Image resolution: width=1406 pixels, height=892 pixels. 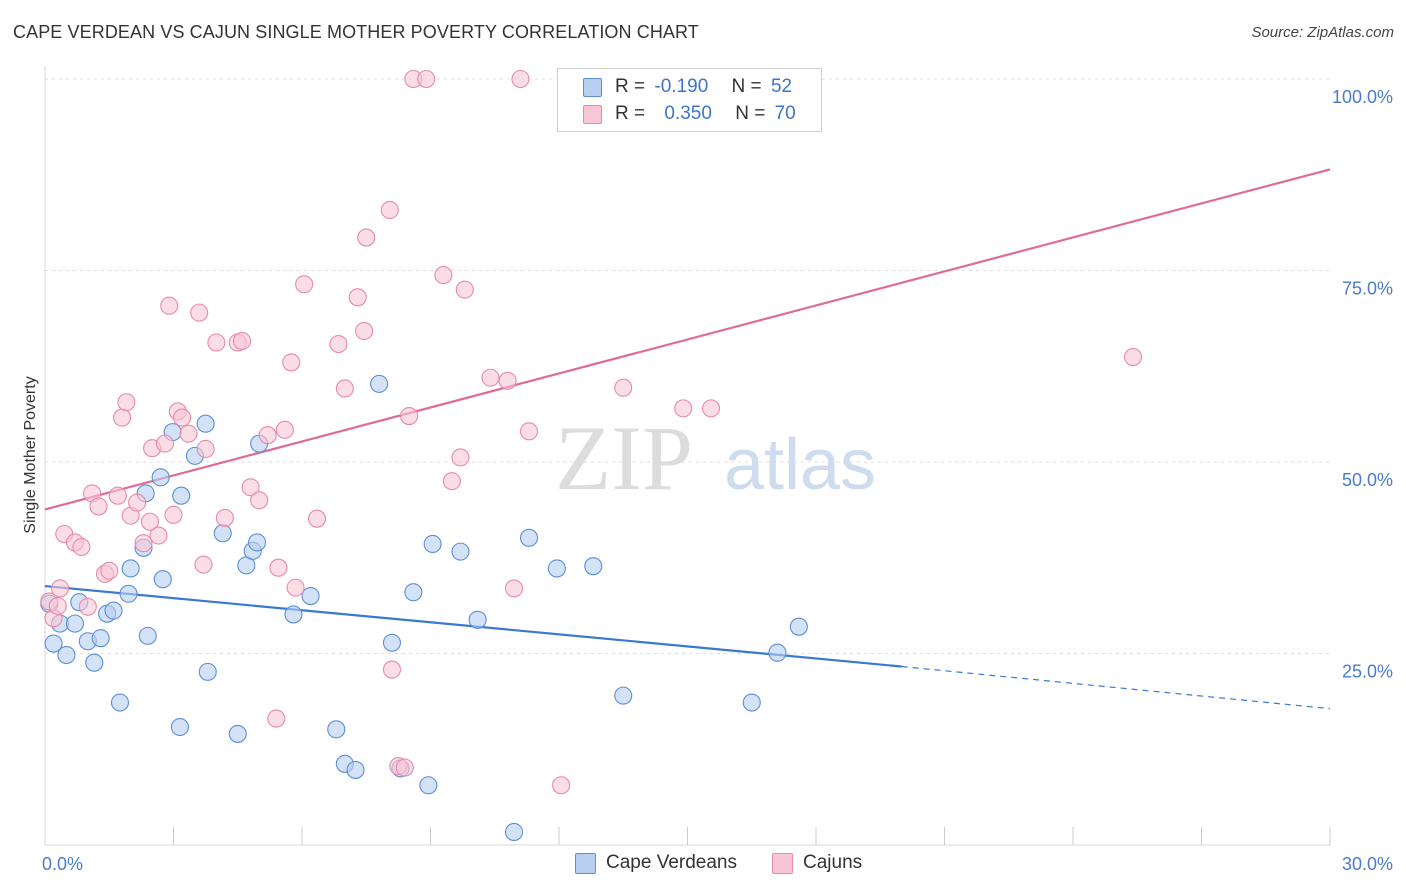 What do you see at coordinates (800, 465) in the screenshot?
I see `watermark-atlas: atlas` at bounding box center [800, 465].